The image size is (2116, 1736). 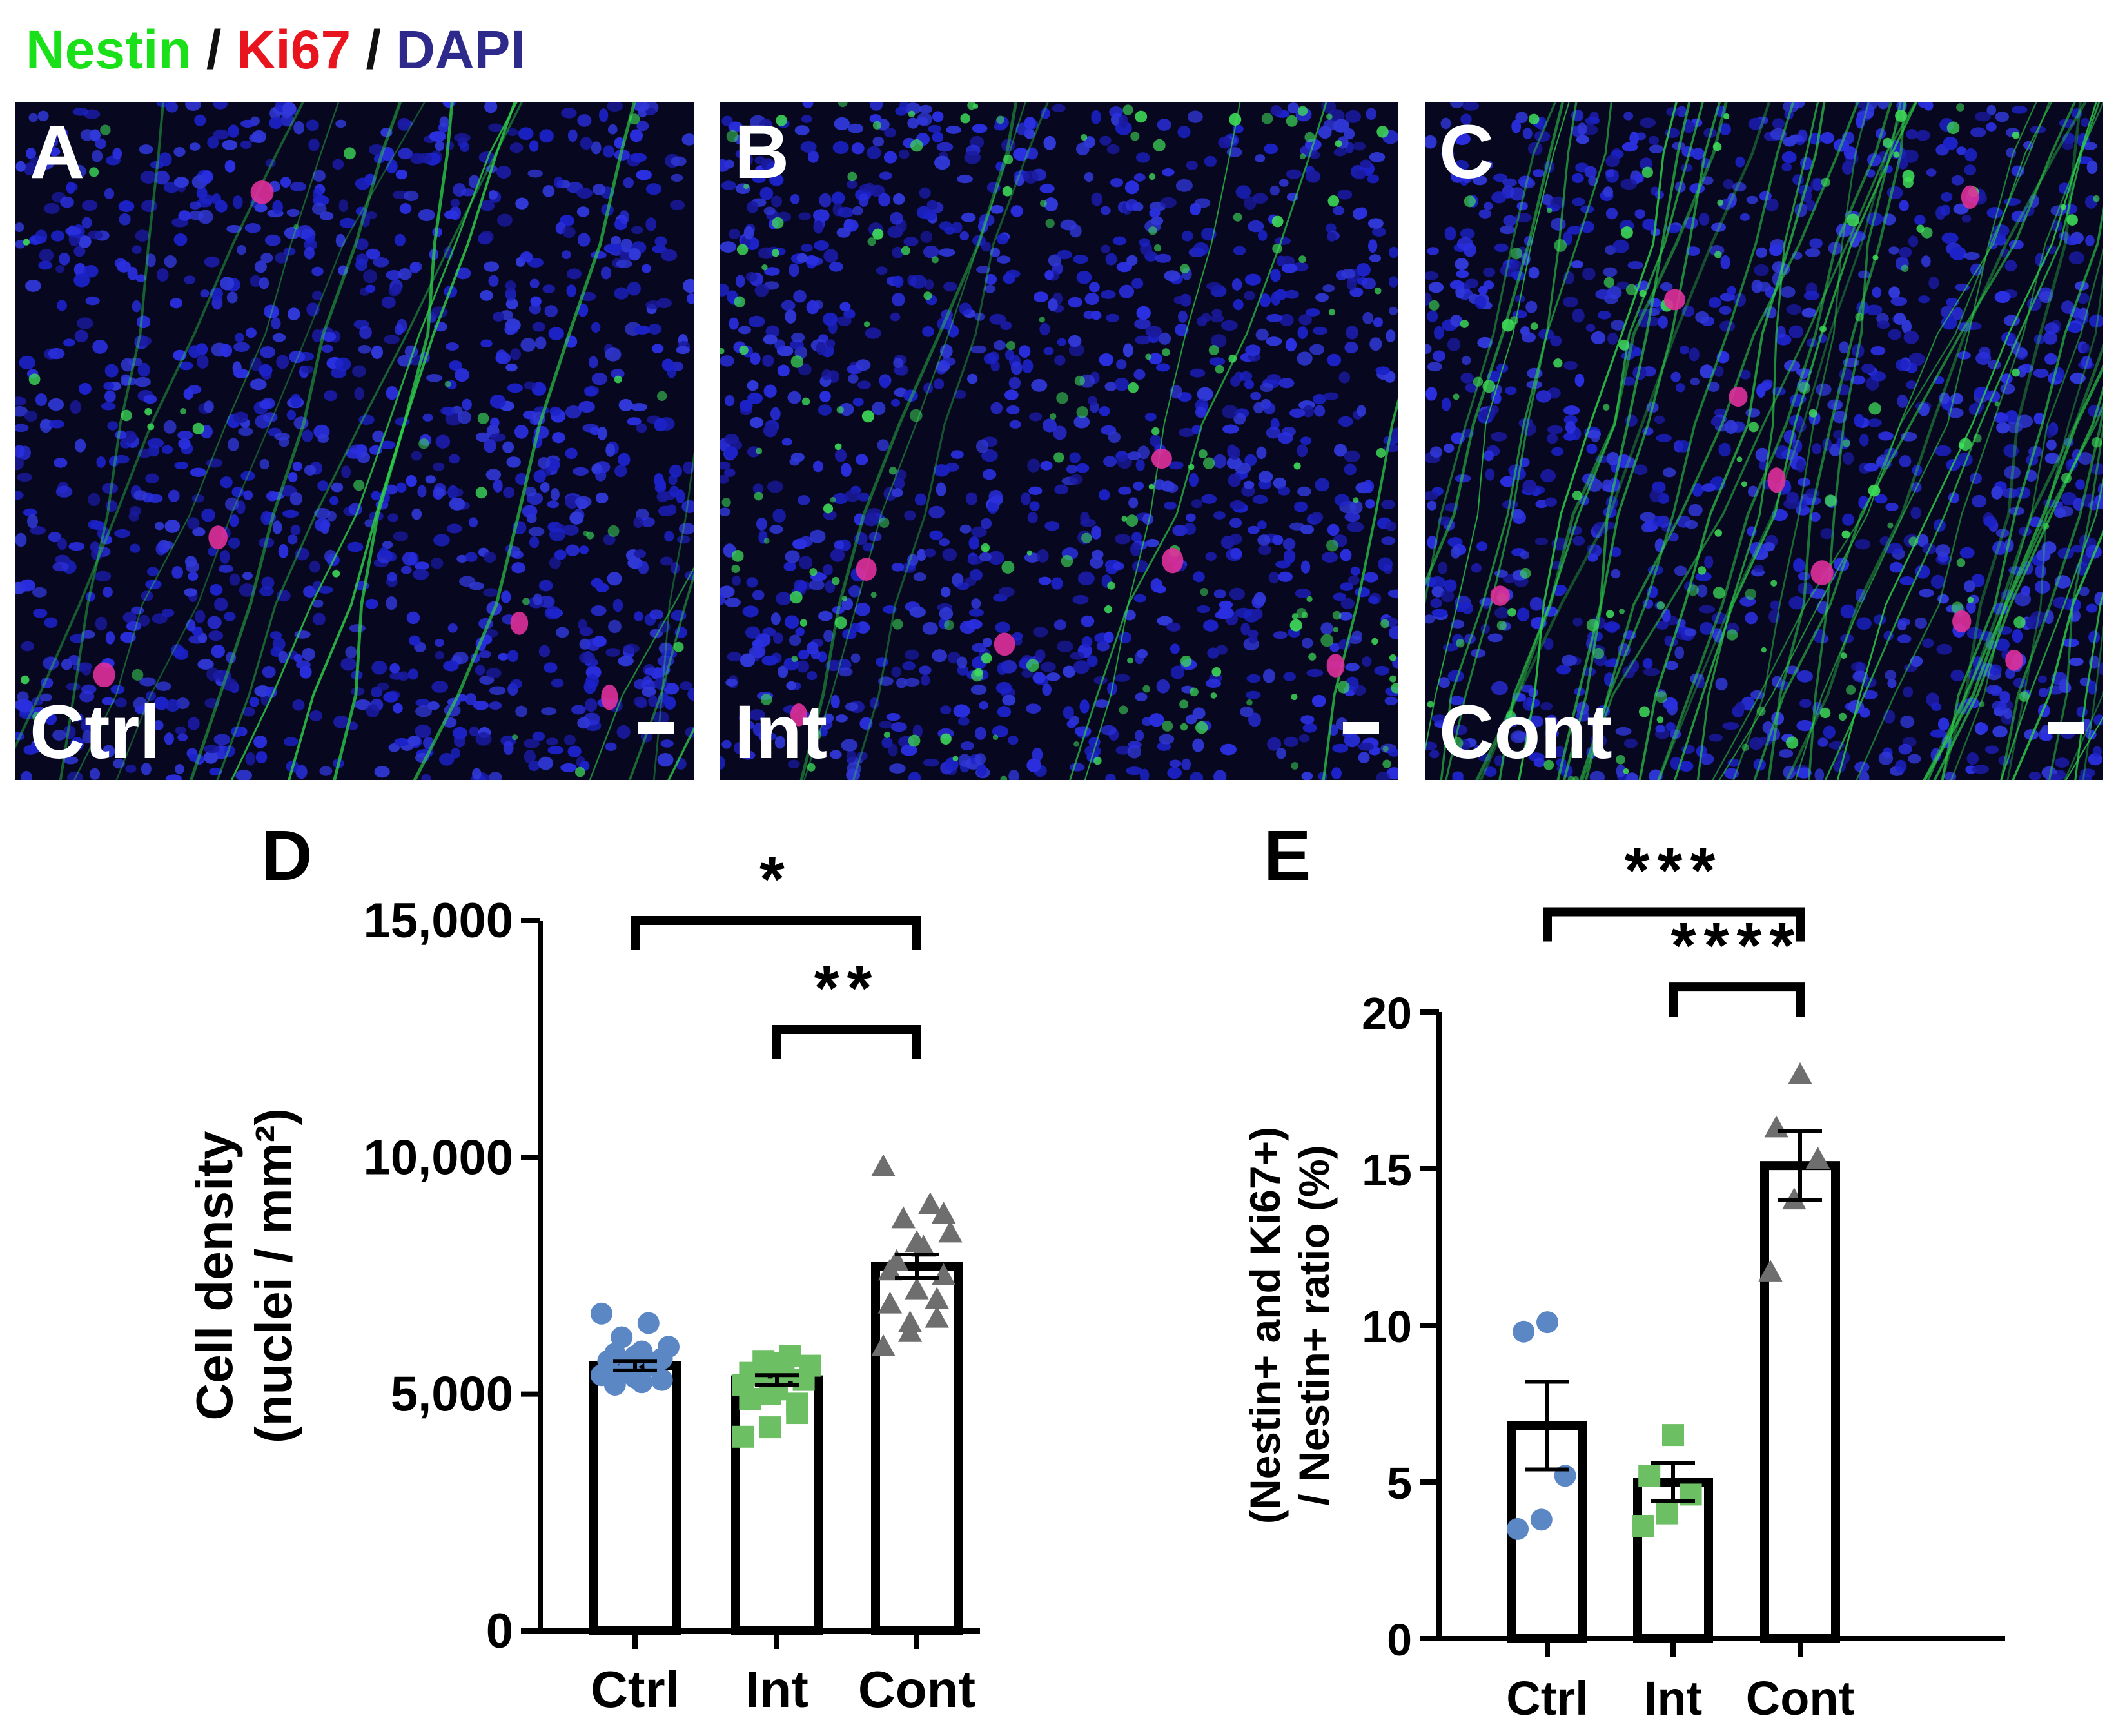 I want to click on y-tick-label: 15, so click(x=1387, y=1170).